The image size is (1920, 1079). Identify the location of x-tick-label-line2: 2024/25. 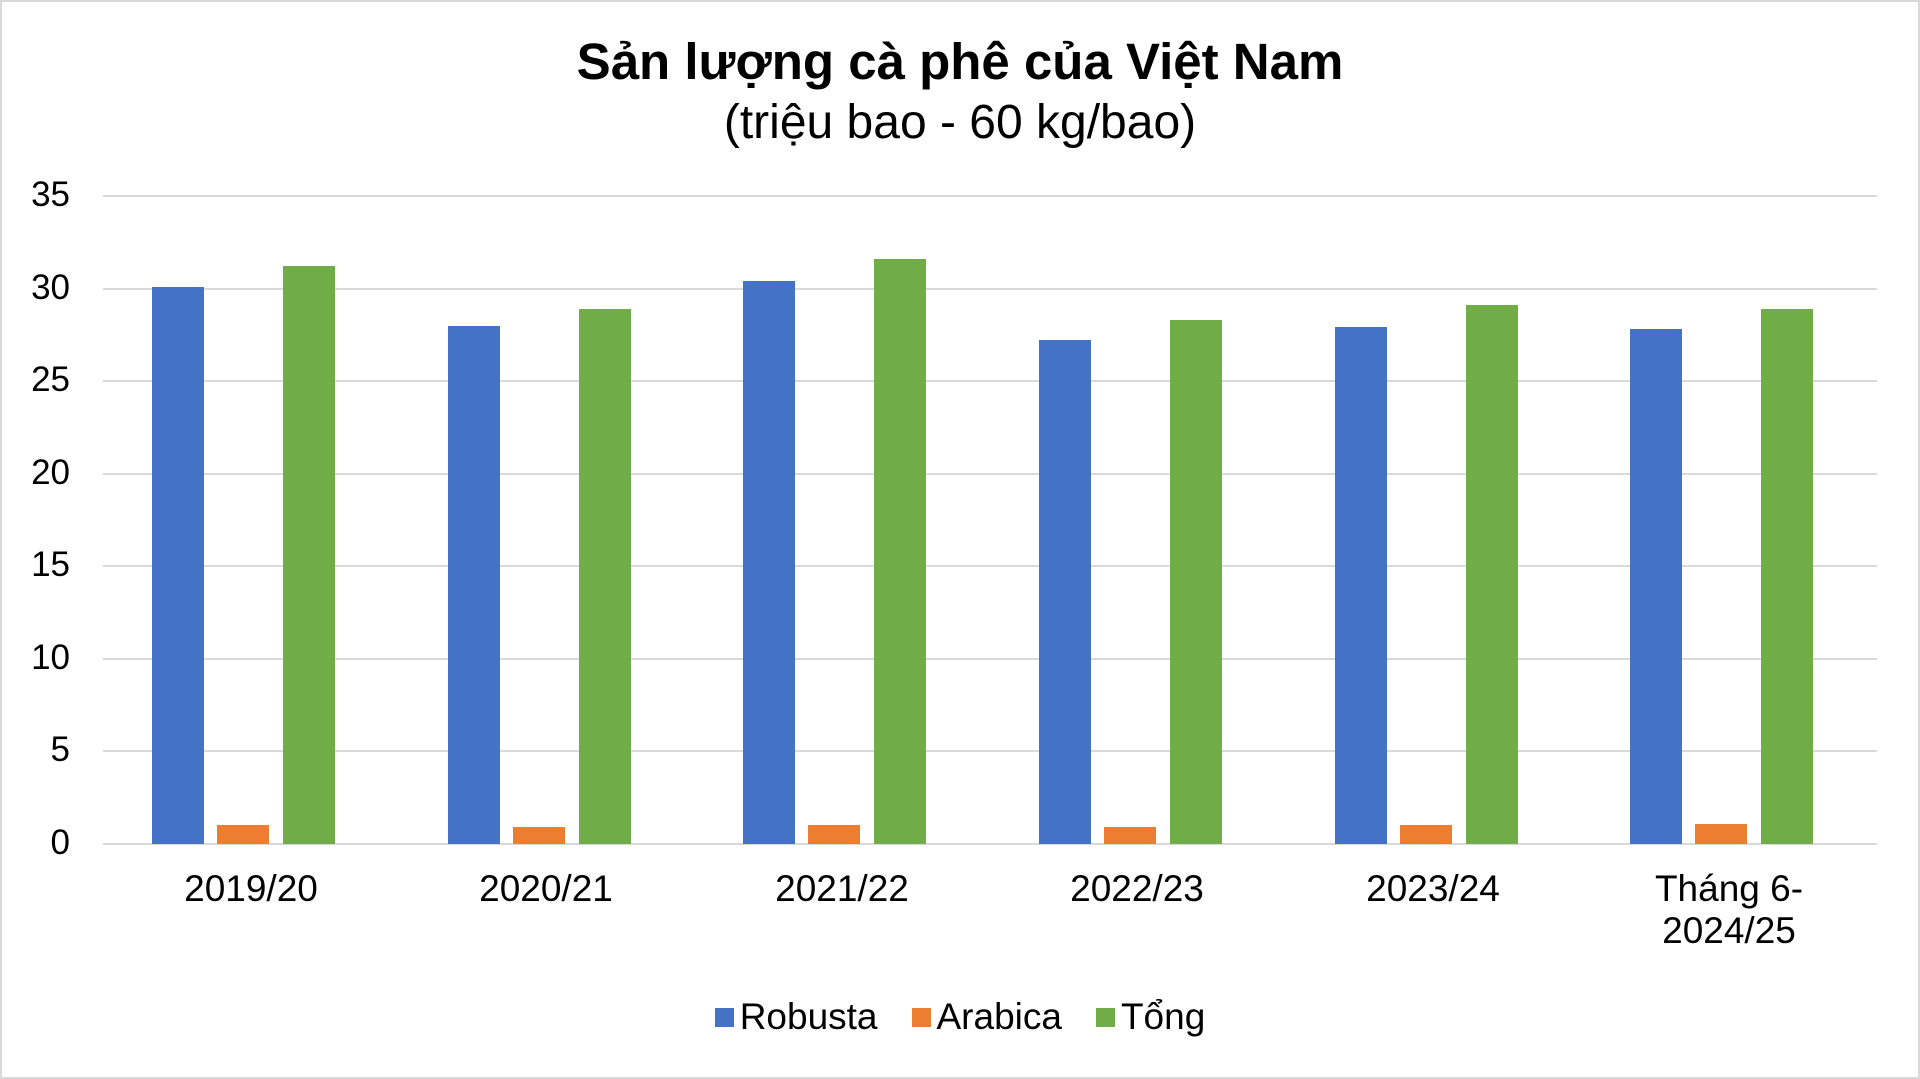
(1729, 930).